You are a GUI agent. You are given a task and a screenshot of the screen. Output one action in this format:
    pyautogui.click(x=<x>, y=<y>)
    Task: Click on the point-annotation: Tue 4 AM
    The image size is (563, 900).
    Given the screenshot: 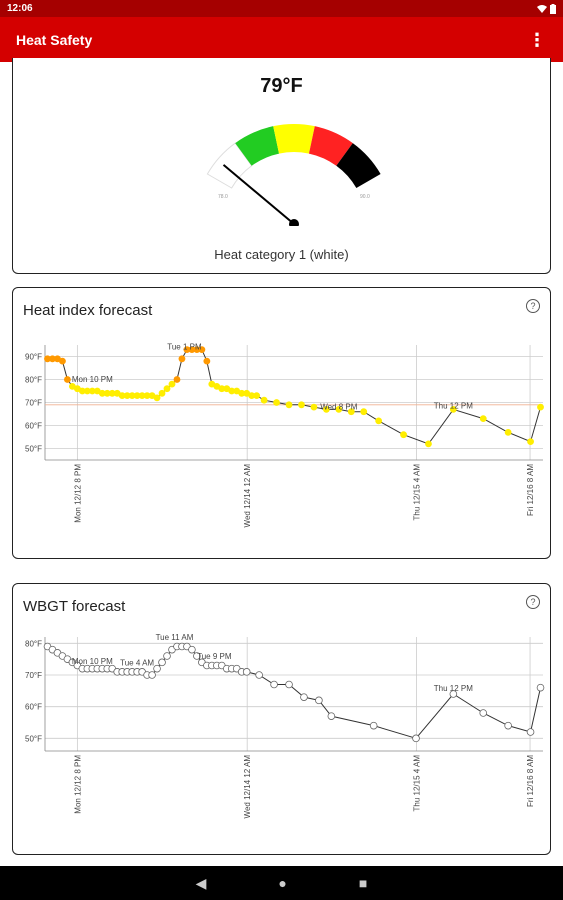 What is the action you would take?
    pyautogui.click(x=137, y=663)
    